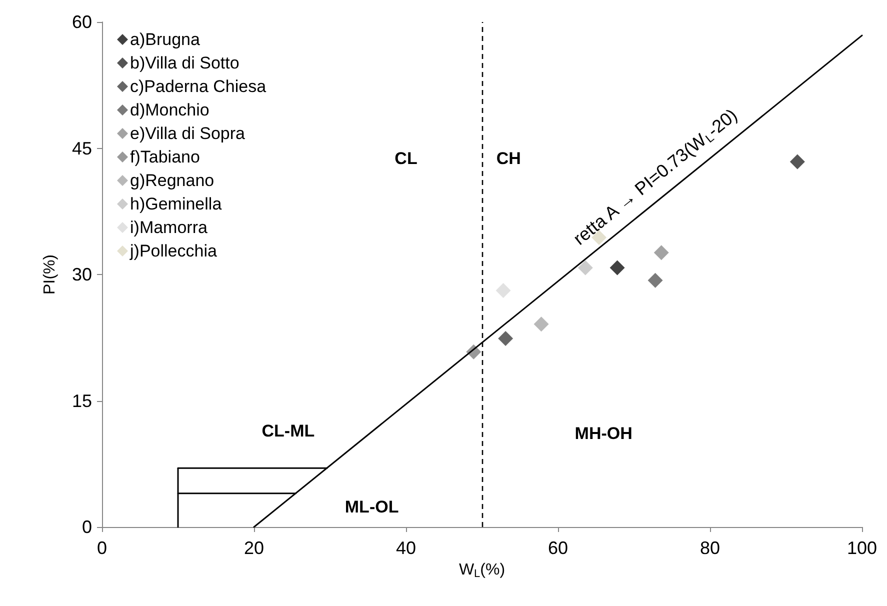  I want to click on legend-label: j)Pollecchia, so click(173, 251).